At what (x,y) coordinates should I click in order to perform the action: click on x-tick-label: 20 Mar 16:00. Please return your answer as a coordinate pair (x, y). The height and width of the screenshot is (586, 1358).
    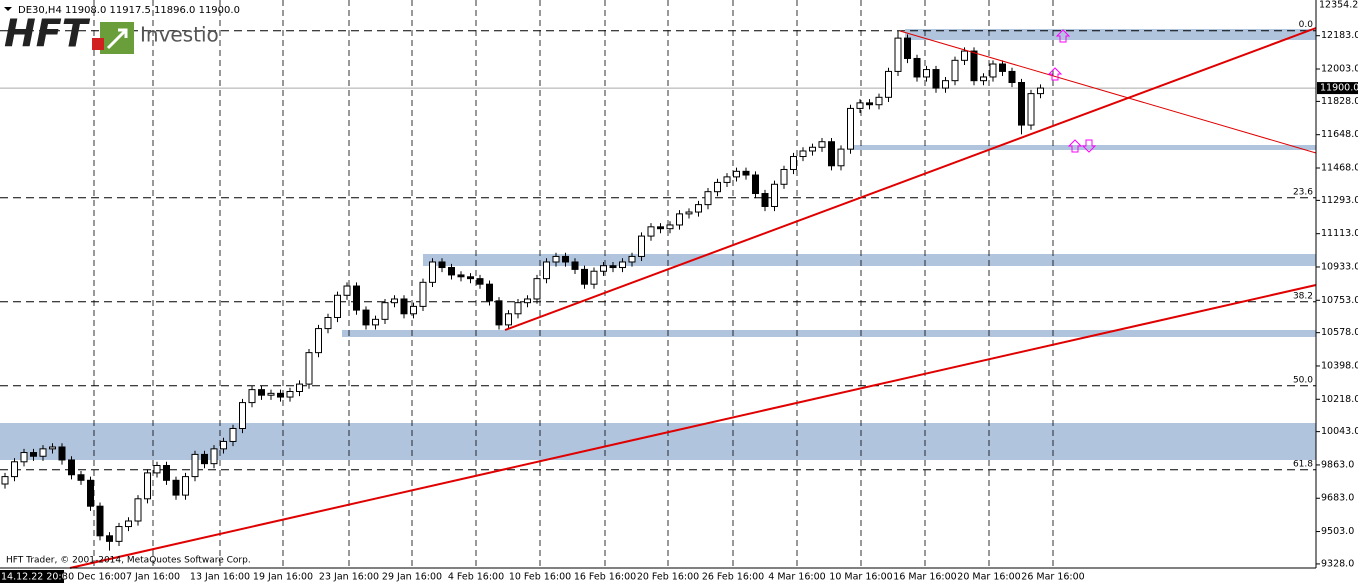
    Looking at the image, I should click on (988, 577).